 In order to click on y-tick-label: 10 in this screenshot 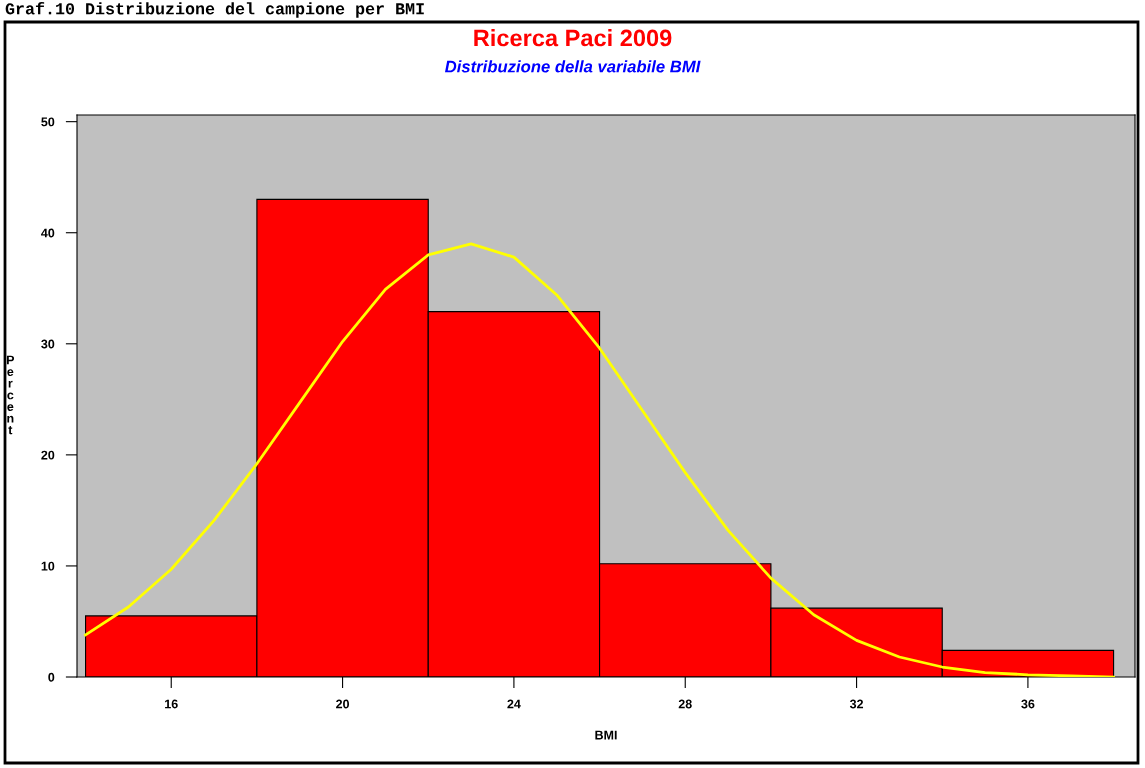, I will do `click(48, 566)`.